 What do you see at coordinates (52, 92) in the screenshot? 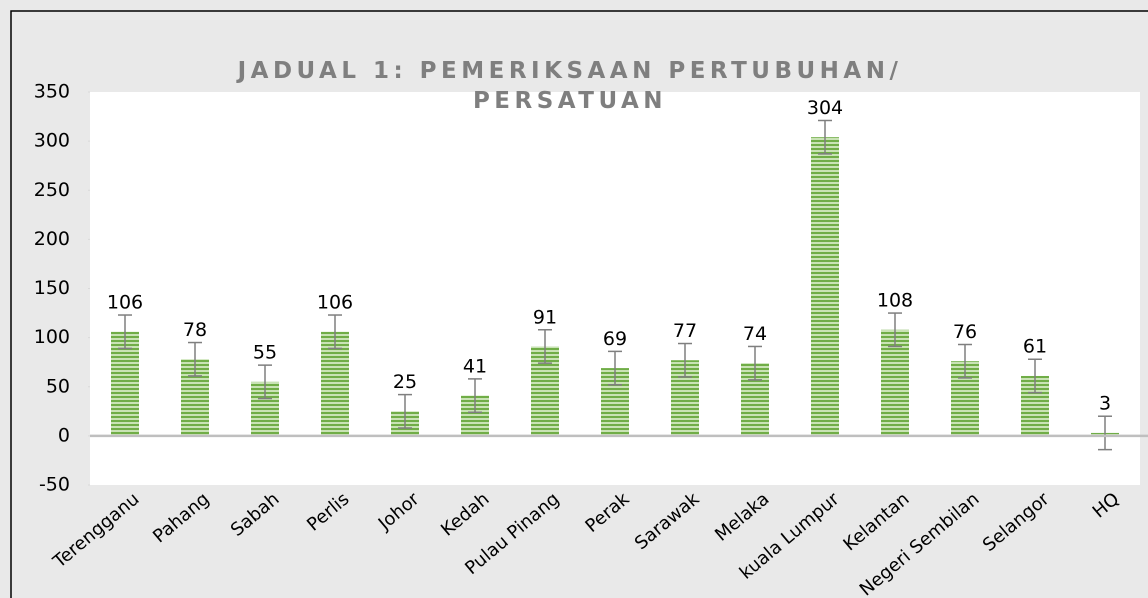
I see `y-tick-label: 350` at bounding box center [52, 92].